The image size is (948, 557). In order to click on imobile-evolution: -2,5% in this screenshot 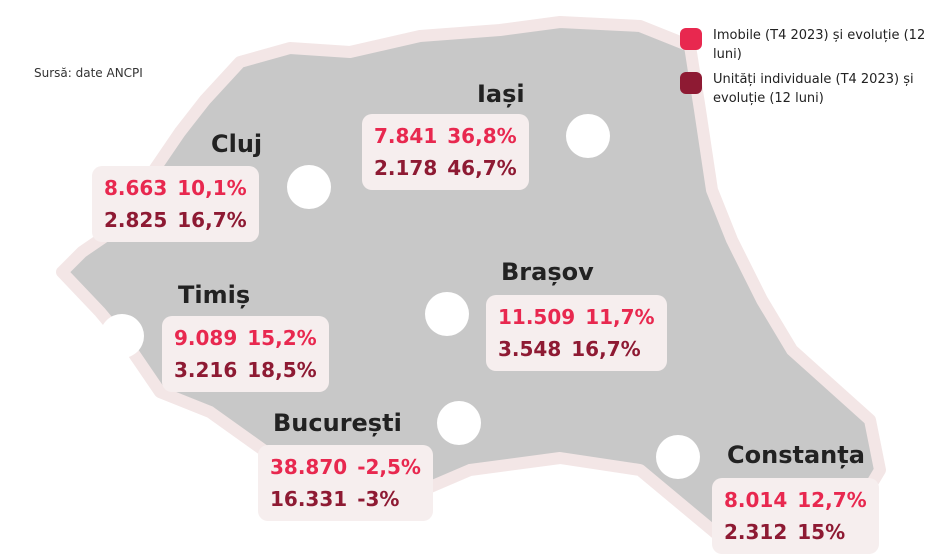, I will do `click(389, 467)`.